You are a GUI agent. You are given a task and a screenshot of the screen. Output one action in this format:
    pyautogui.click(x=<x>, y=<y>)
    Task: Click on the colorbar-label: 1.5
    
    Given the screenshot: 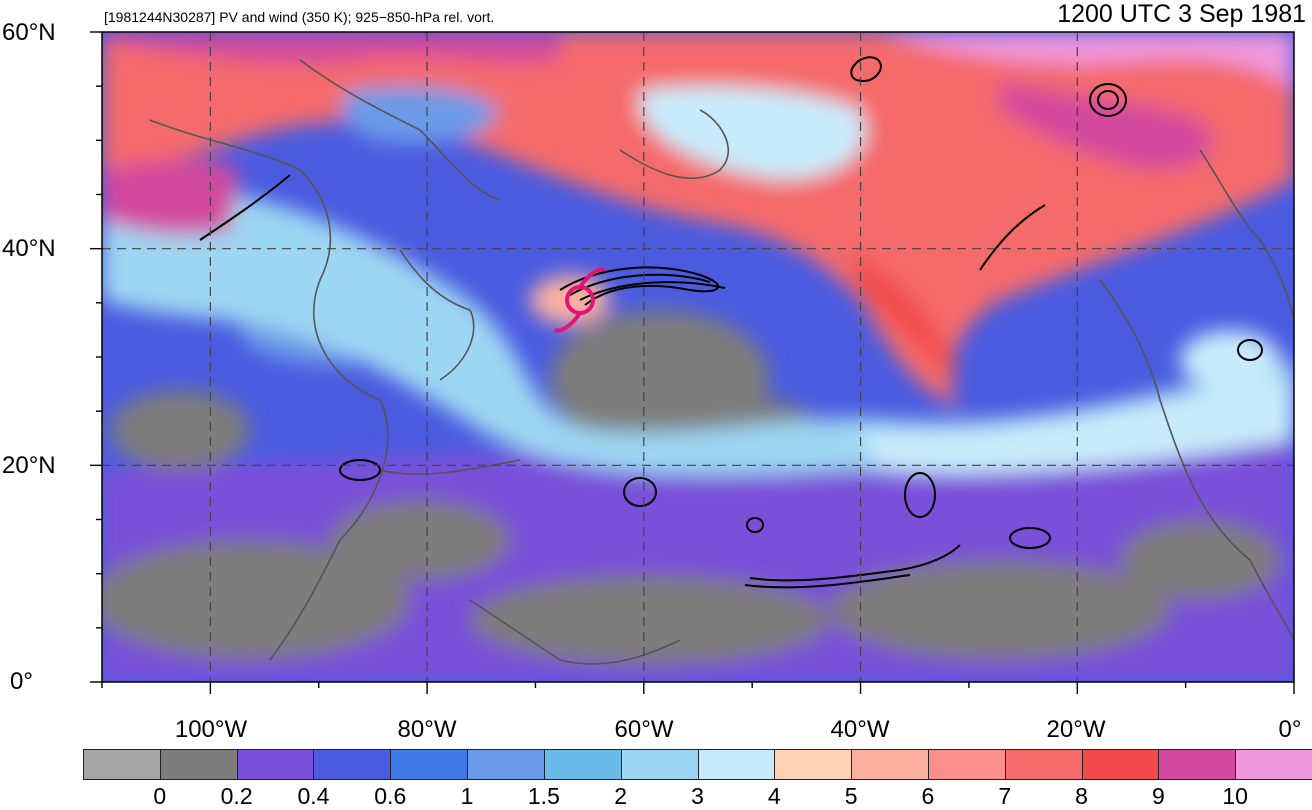 What is the action you would take?
    pyautogui.click(x=543, y=796)
    